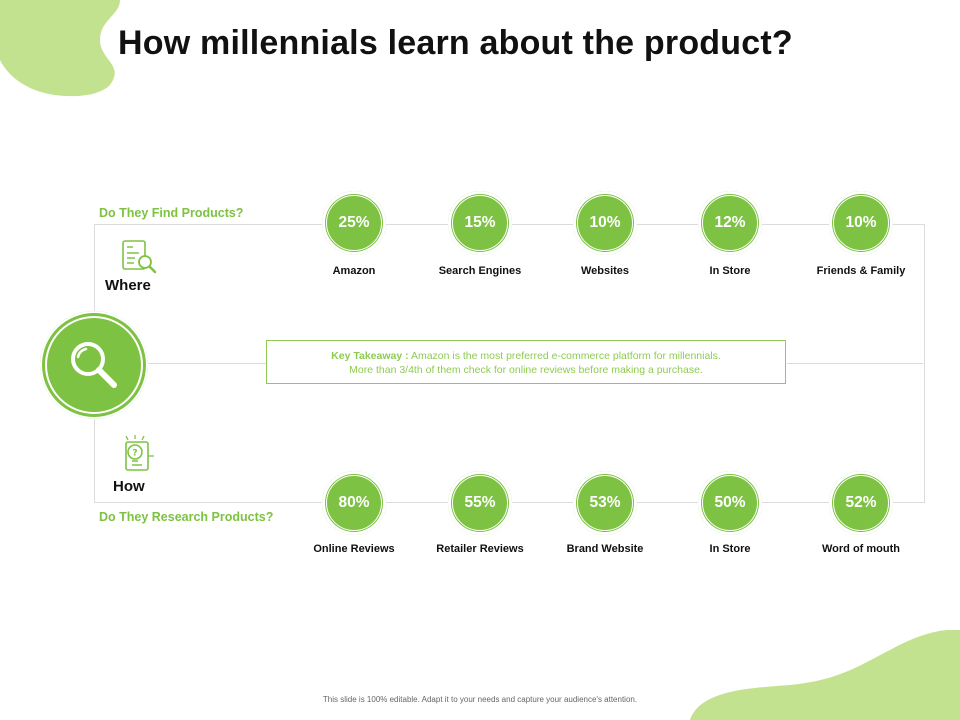  I want to click on takeaway-label: Key Takeaway :, so click(370, 356).